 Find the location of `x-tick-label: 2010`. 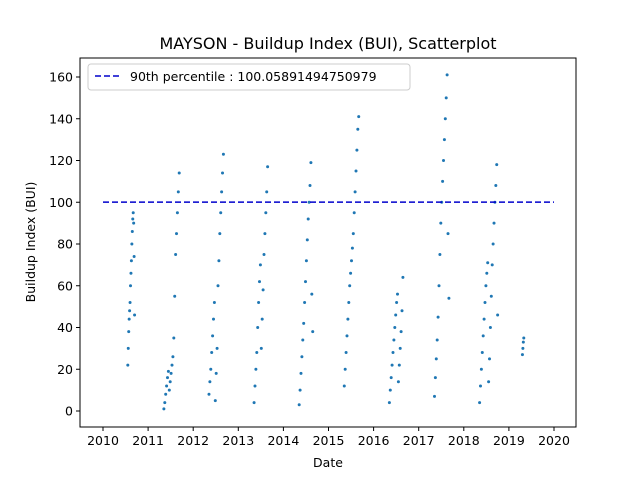

x-tick-label: 2010 is located at coordinates (103, 440).